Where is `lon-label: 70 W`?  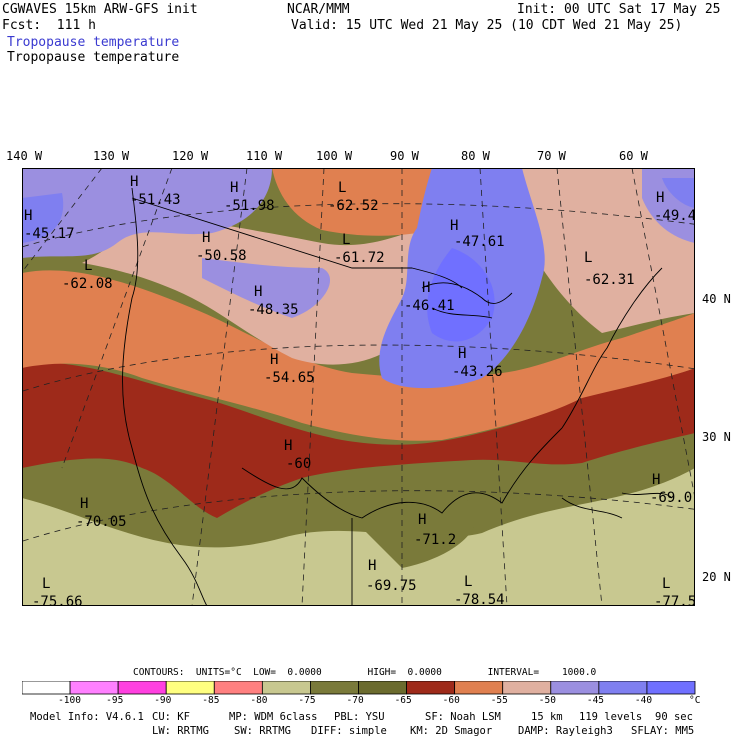
lon-label: 70 W is located at coordinates (551, 156).